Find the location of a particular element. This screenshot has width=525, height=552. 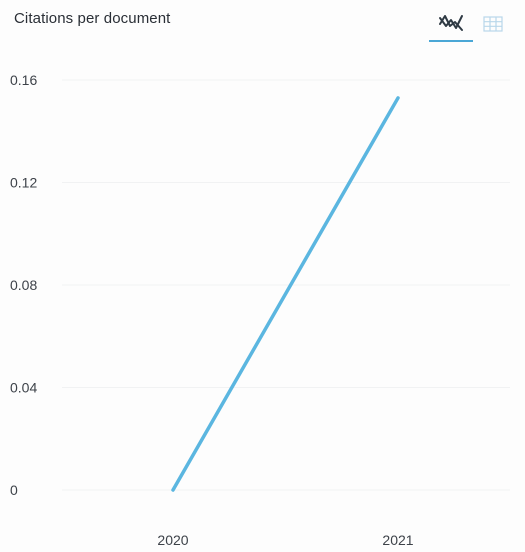

widget-title: Citations per document is located at coordinates (92, 18).